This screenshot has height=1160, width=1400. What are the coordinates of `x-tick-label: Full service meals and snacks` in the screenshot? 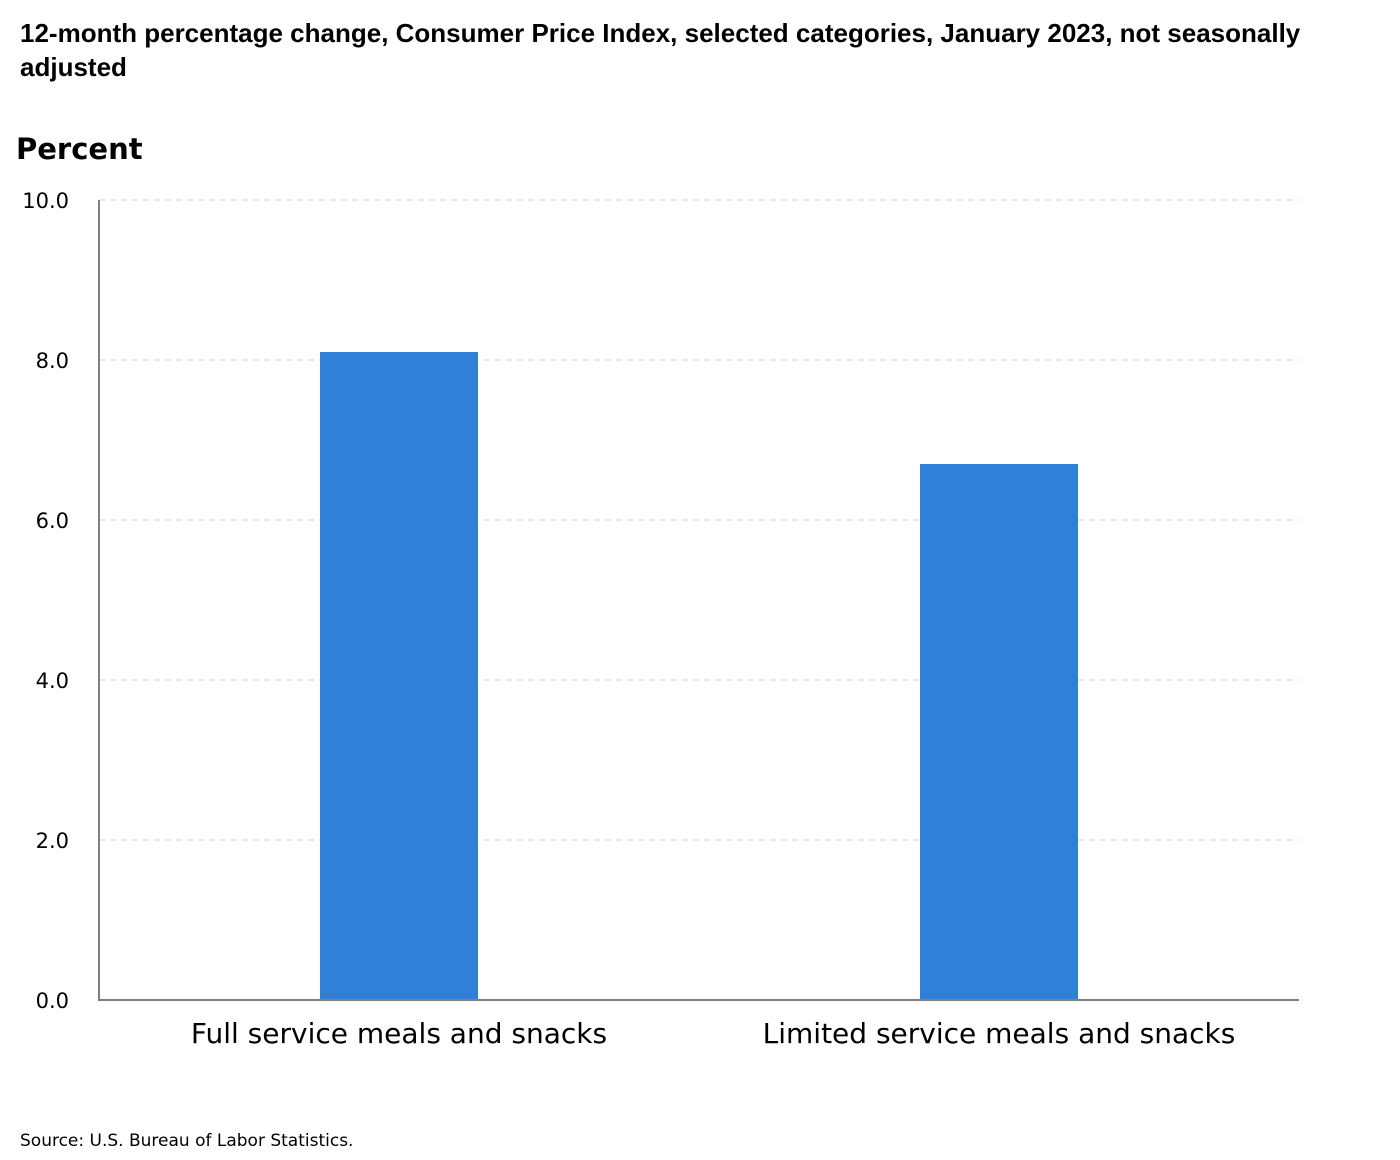 It's located at (399, 1033).